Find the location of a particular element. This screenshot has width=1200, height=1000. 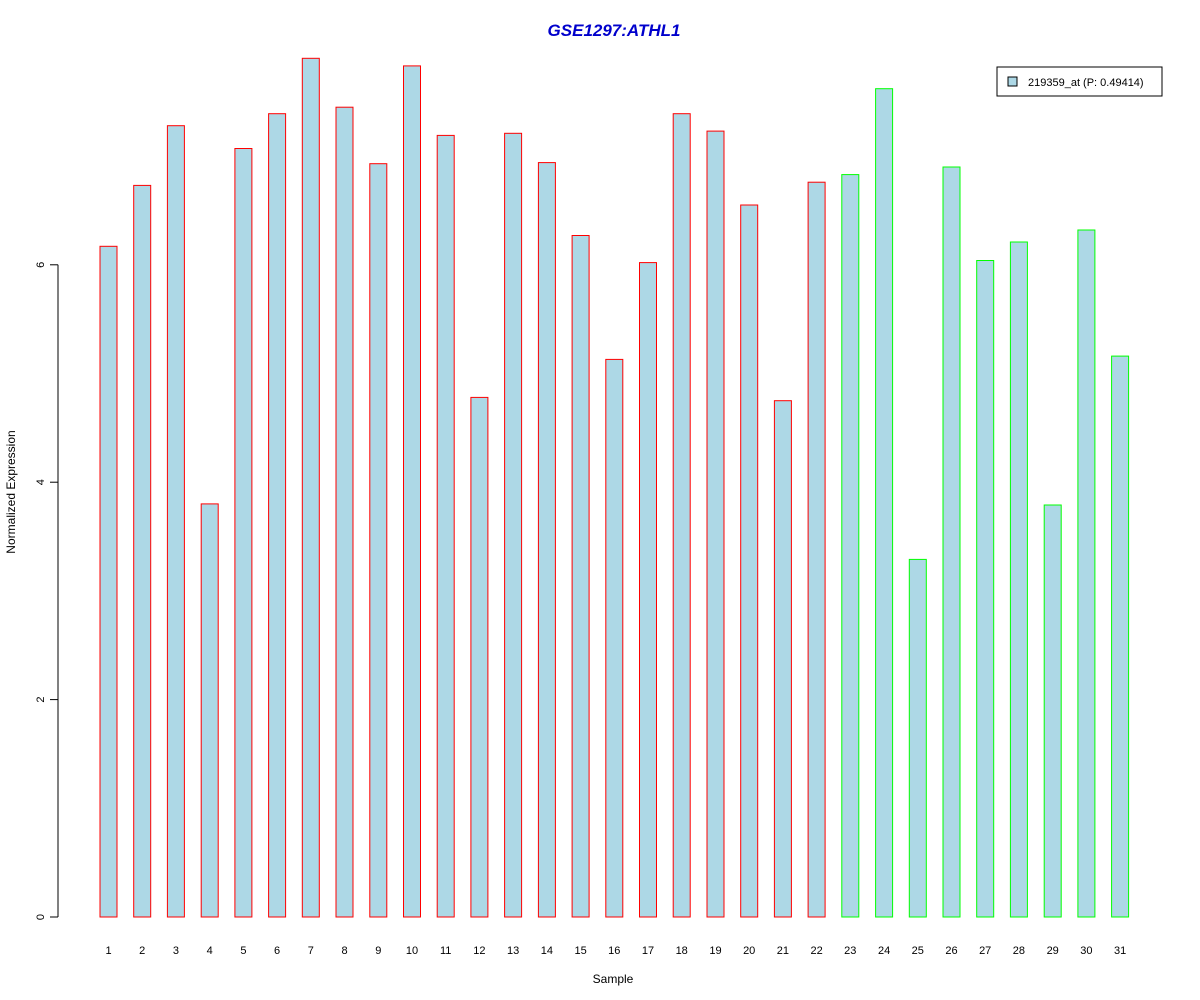

legend-swatch is located at coordinates (1012, 81).